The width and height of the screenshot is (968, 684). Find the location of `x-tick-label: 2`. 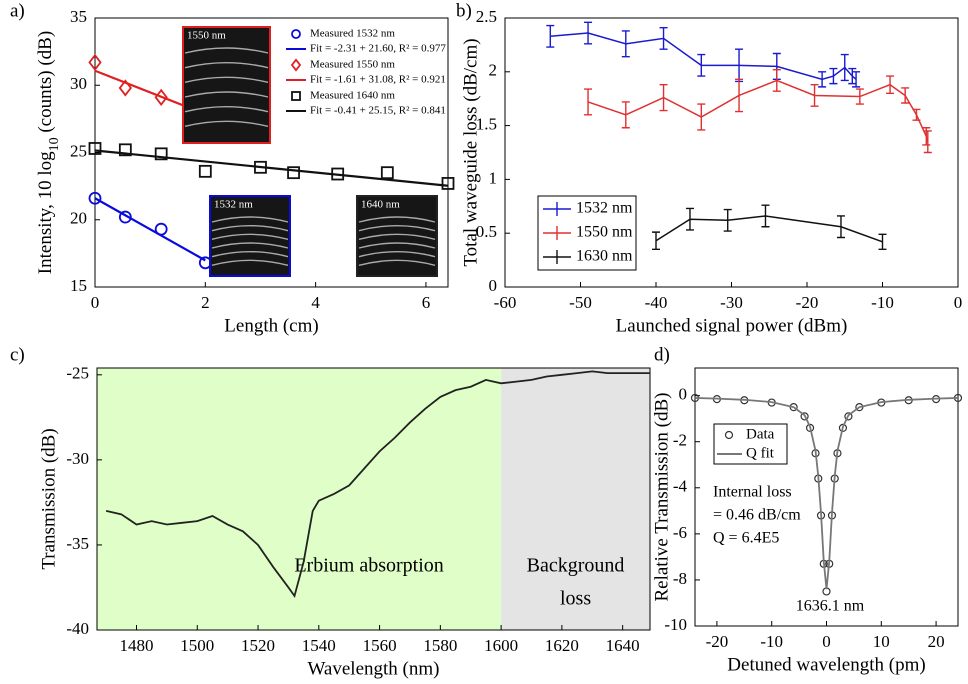

x-tick-label: 2 is located at coordinates (205, 302).